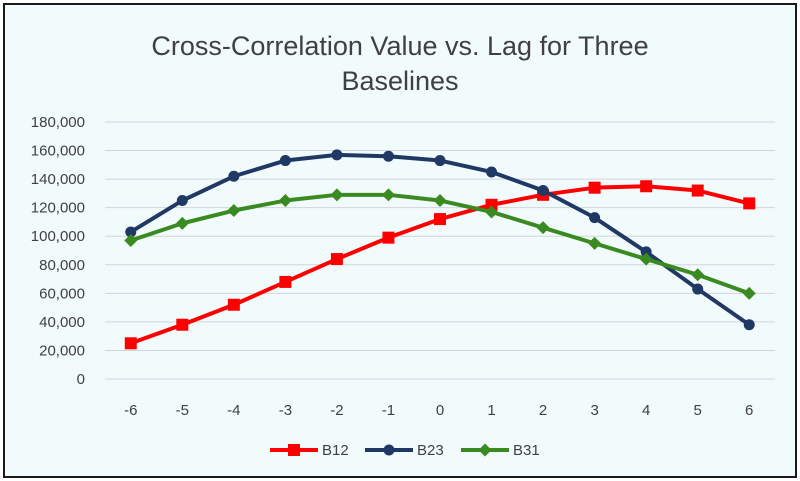  Describe the element at coordinates (58, 236) in the screenshot. I see `y-tick-label: 100,000` at that location.